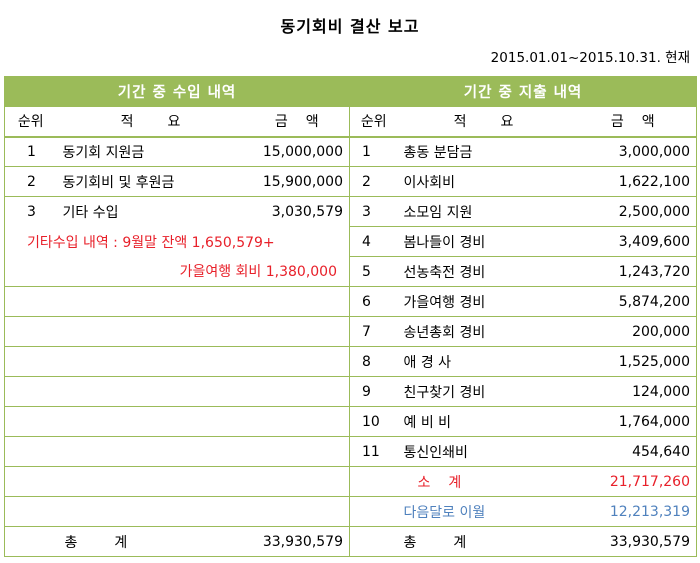 The width and height of the screenshot is (700, 563). I want to click on expense-rank: 1, so click(373, 151).